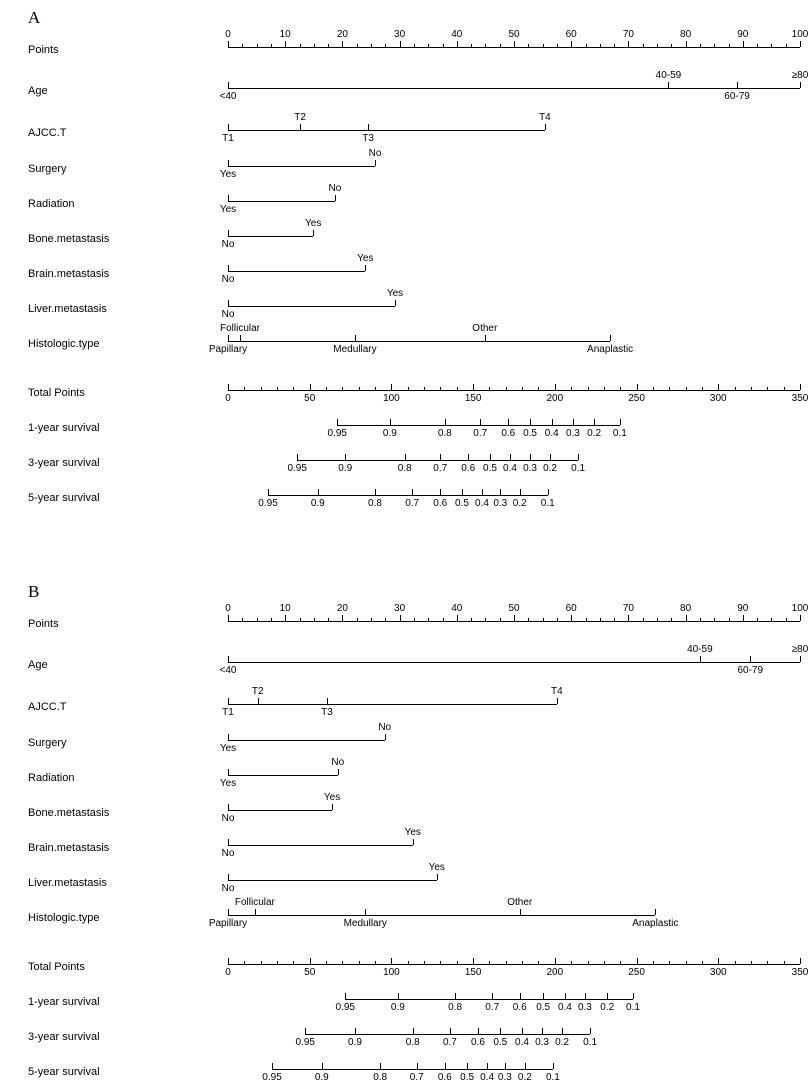  Describe the element at coordinates (56, 967) in the screenshot. I see `row-label: Total Points` at that location.